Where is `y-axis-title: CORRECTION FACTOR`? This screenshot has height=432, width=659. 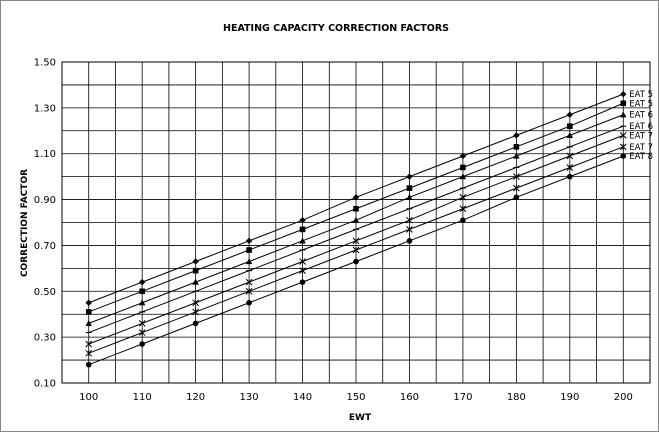
y-axis-title: CORRECTION FACTOR is located at coordinates (25, 223).